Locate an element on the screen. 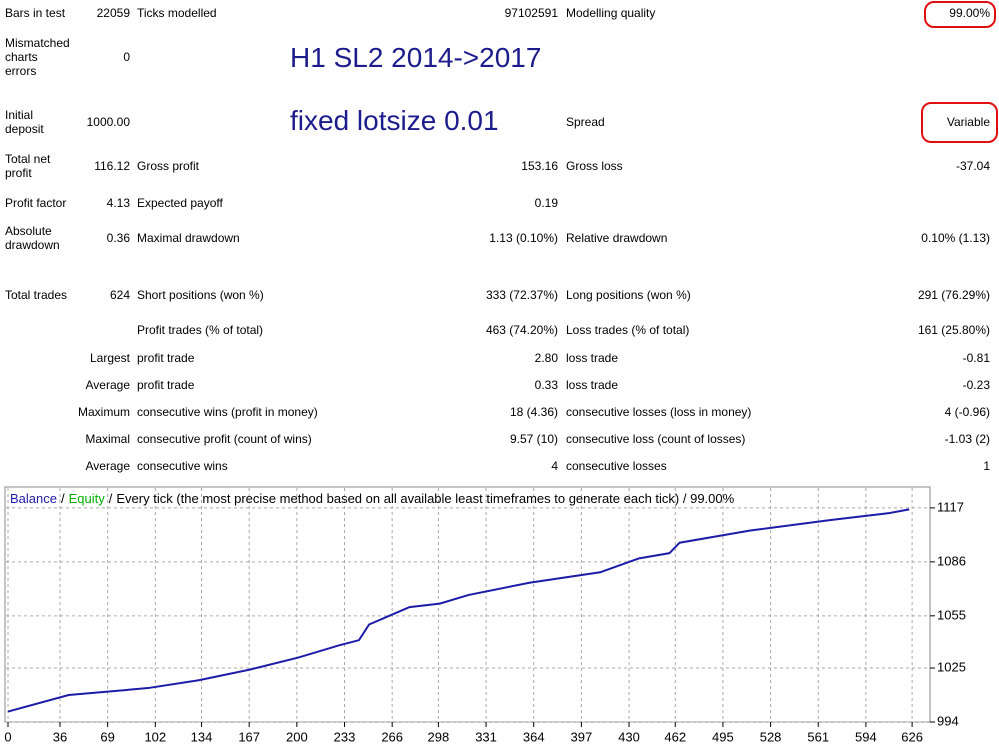  x-tick-label: 495 is located at coordinates (723, 736).